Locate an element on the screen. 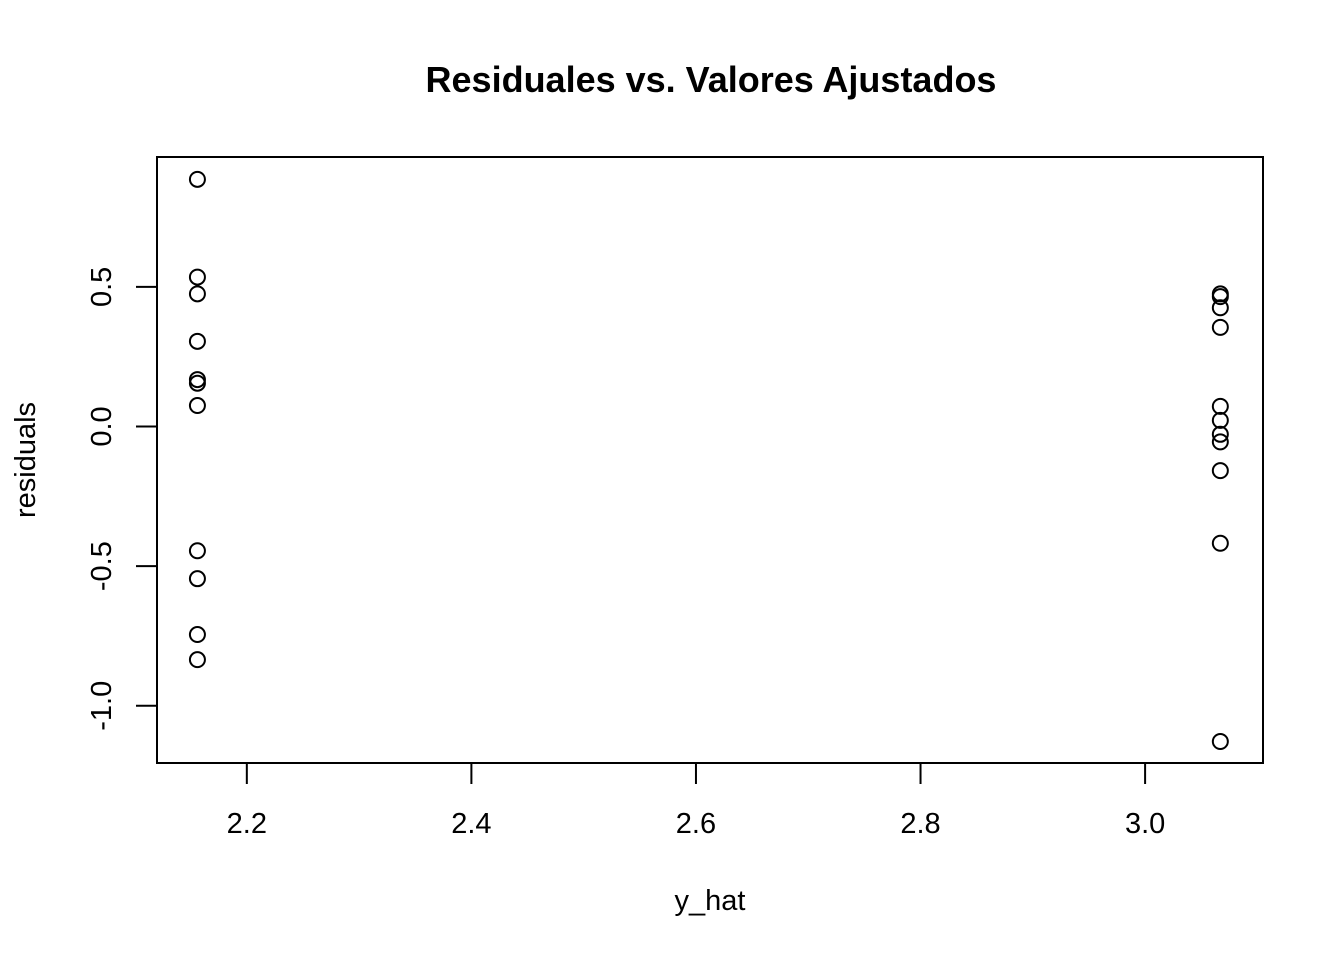 The image size is (1344, 960). x-tick-label: 2.2 is located at coordinates (247, 824).